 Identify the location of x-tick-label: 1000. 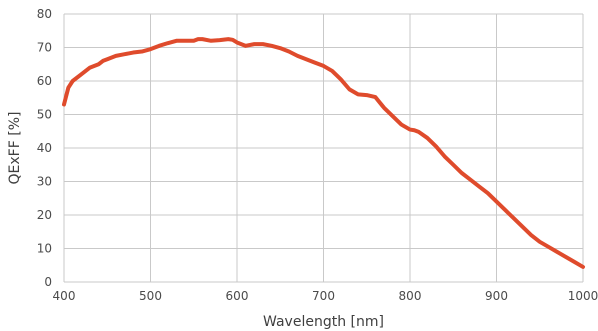
(583, 296).